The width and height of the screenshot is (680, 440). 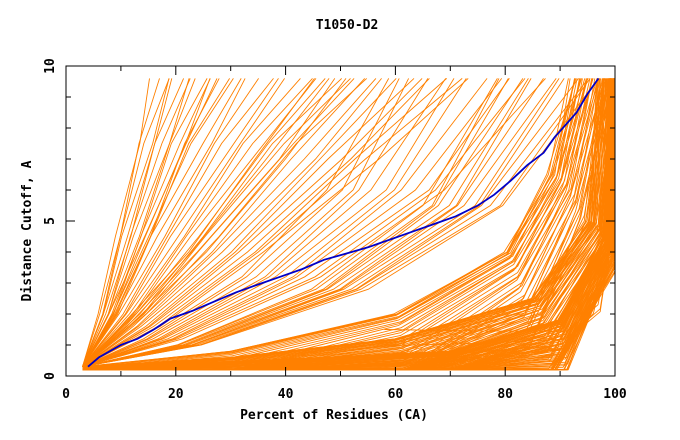 I want to click on y-tick-label: 10, so click(x=50, y=66).